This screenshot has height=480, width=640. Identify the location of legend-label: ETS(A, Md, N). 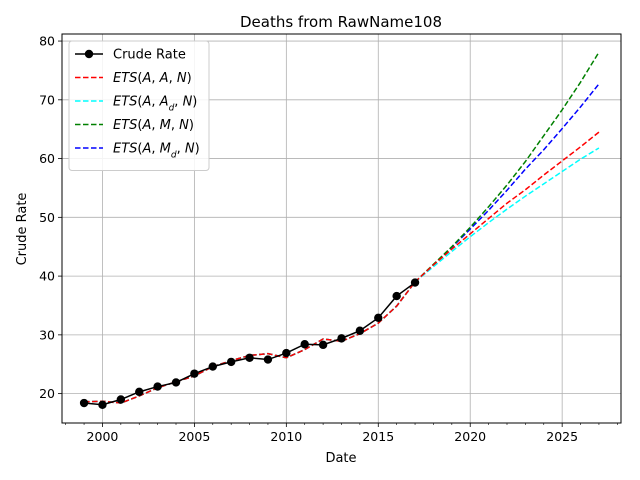
(156, 151).